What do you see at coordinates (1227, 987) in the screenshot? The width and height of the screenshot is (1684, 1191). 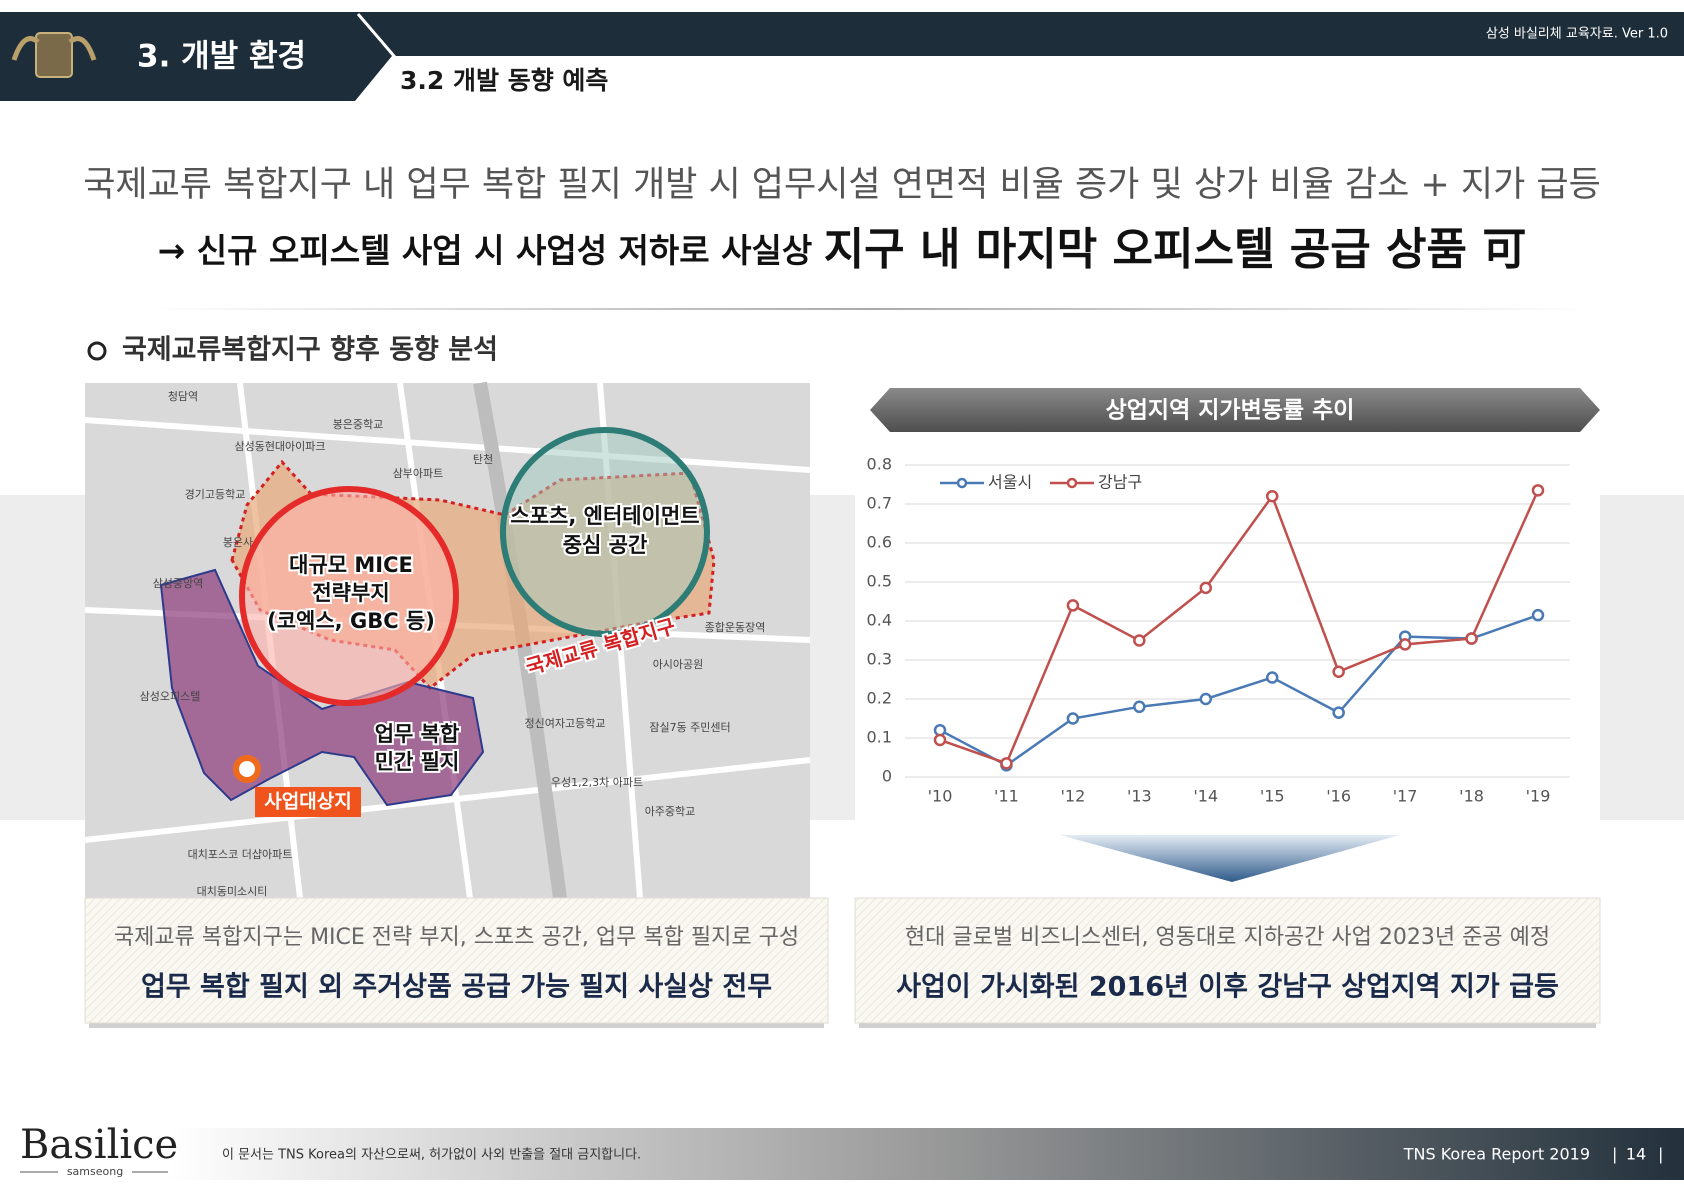 I see `caption-line2: 사업이 가시화된 2016년 이후 강남구 상업지역 지가 급등` at bounding box center [1227, 987].